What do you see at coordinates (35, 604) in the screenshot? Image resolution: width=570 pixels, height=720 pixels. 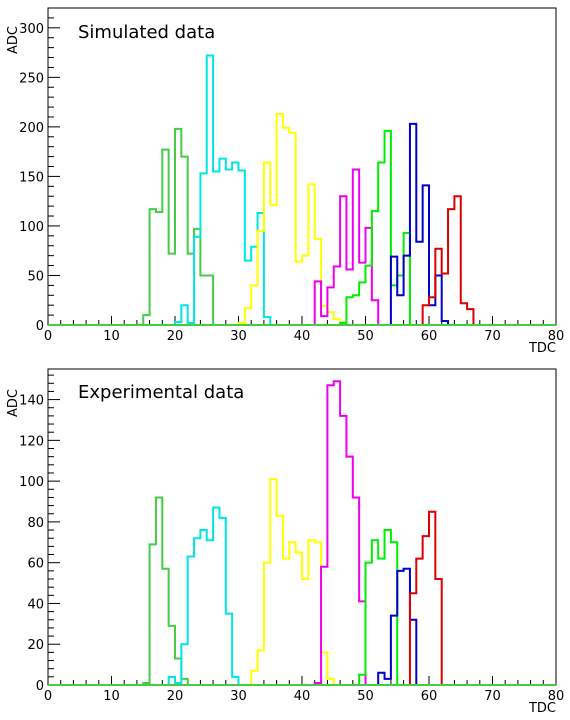 I see `y-tick-label: 40` at bounding box center [35, 604].